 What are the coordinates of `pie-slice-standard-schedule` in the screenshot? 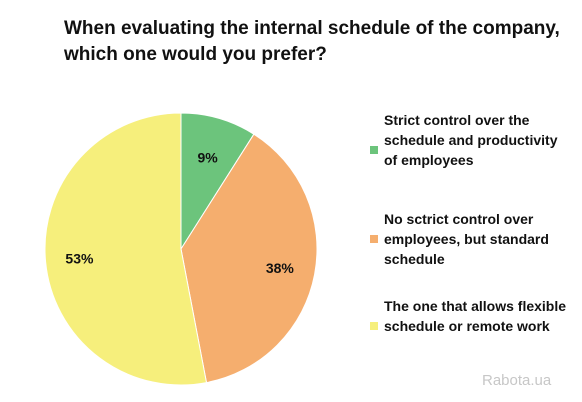 It's located at (249, 258).